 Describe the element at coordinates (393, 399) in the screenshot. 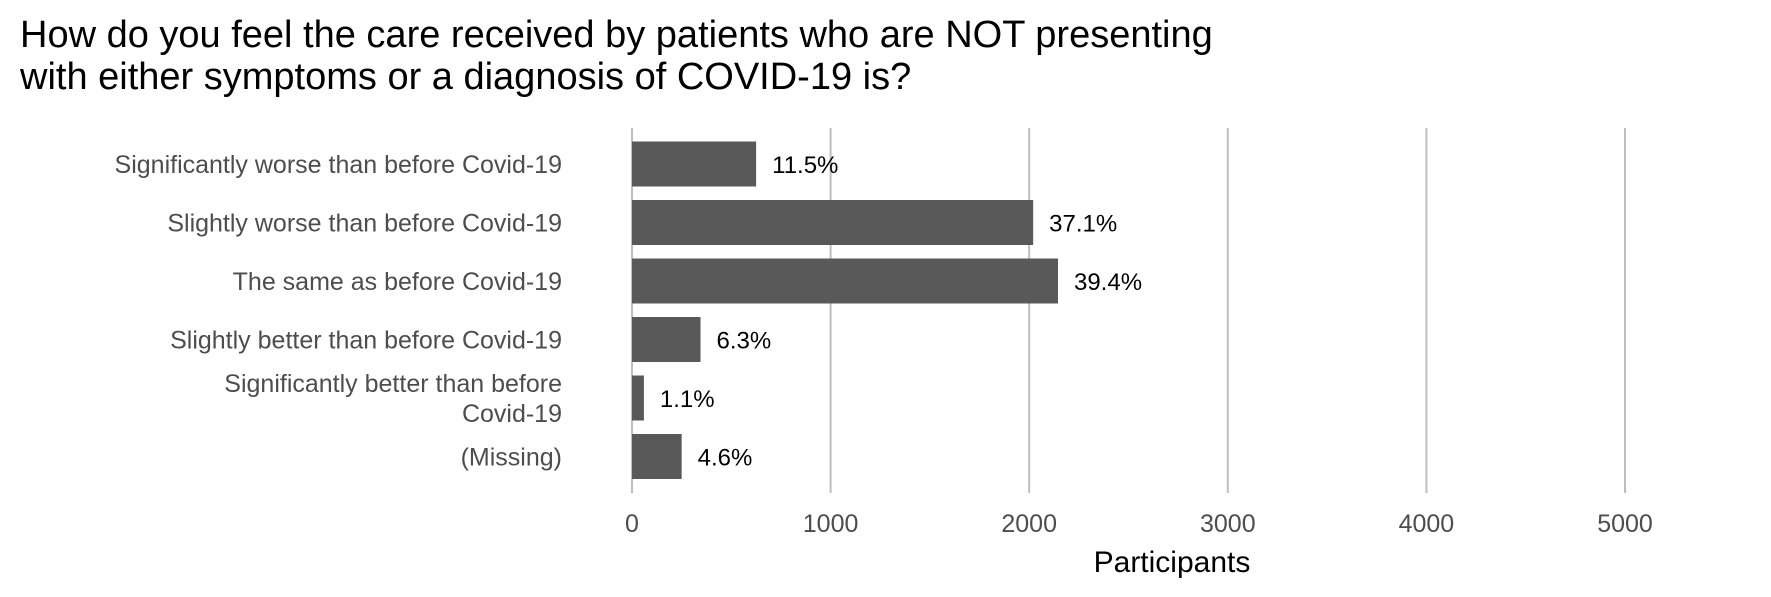

I see `category-label: Significantly better than before Covid-19` at that location.